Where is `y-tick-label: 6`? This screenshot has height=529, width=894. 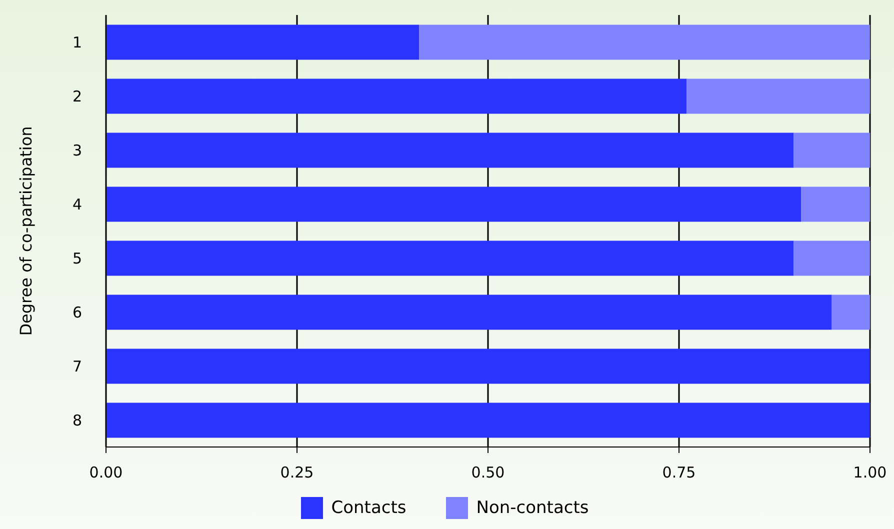 y-tick-label: 6 is located at coordinates (77, 312).